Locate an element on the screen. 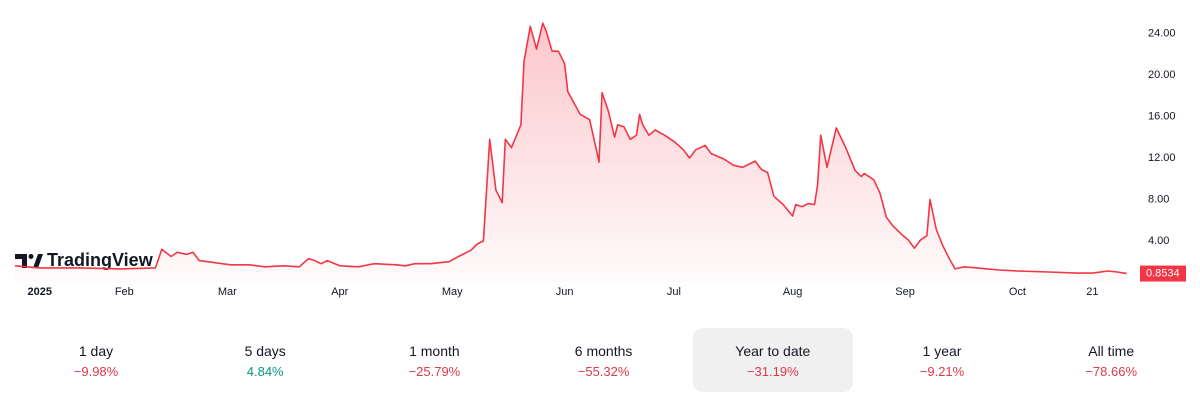 Image resolution: width=1200 pixels, height=410 pixels. x-tick-label: Oct is located at coordinates (1017, 292).